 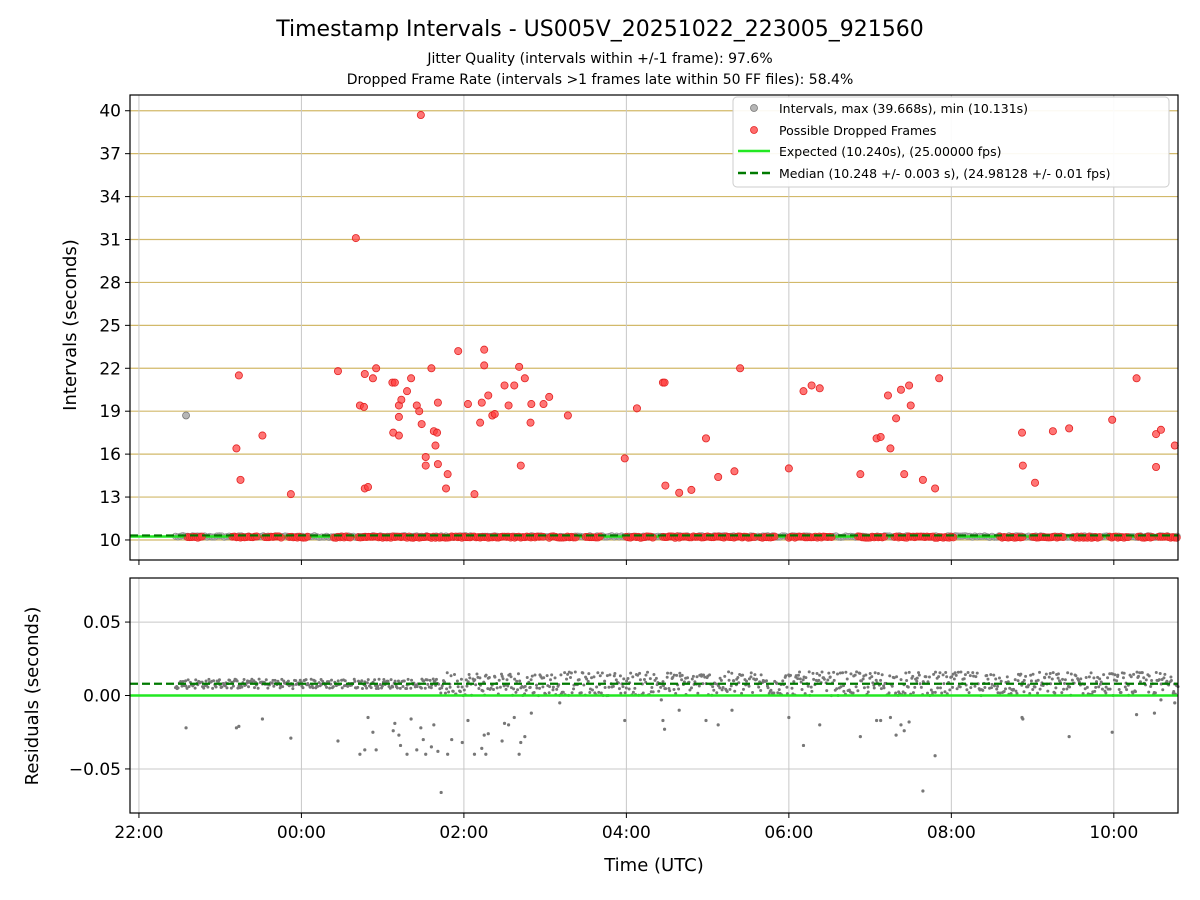 I want to click on x-tick-label: 06:00, so click(x=788, y=833).